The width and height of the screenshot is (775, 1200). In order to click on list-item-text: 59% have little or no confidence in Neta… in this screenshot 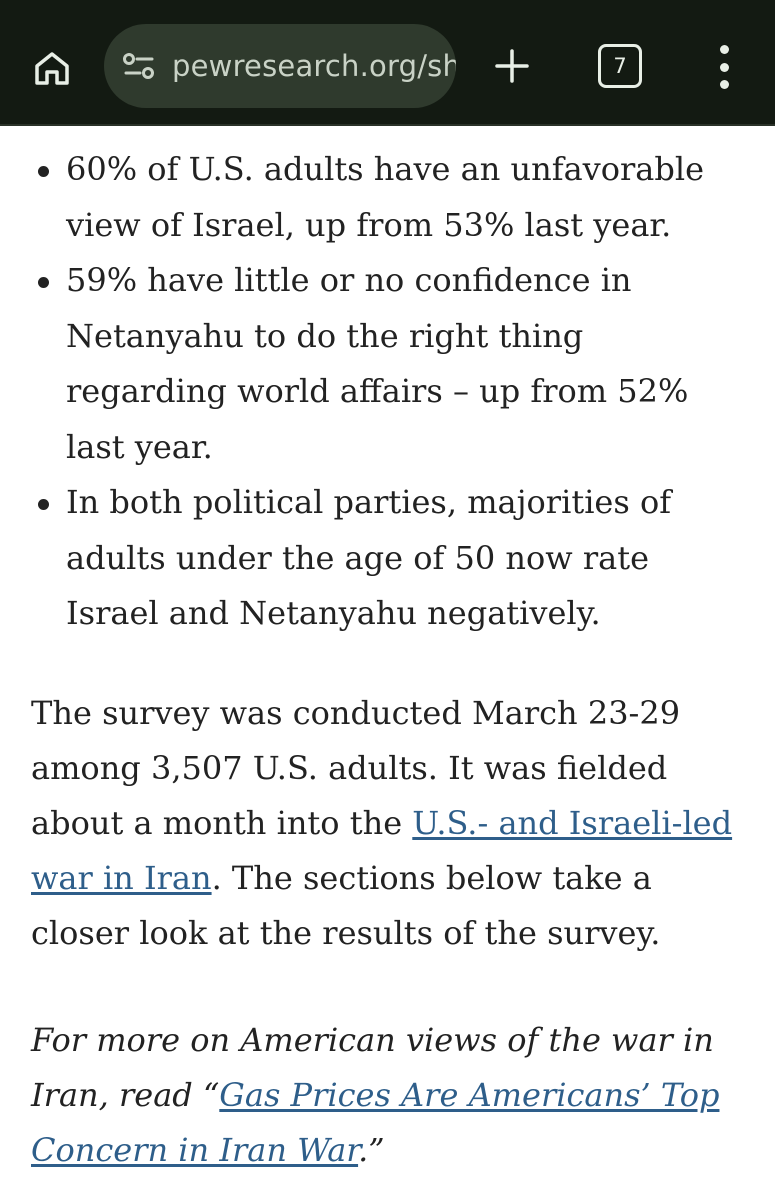, I will do `click(377, 363)`.